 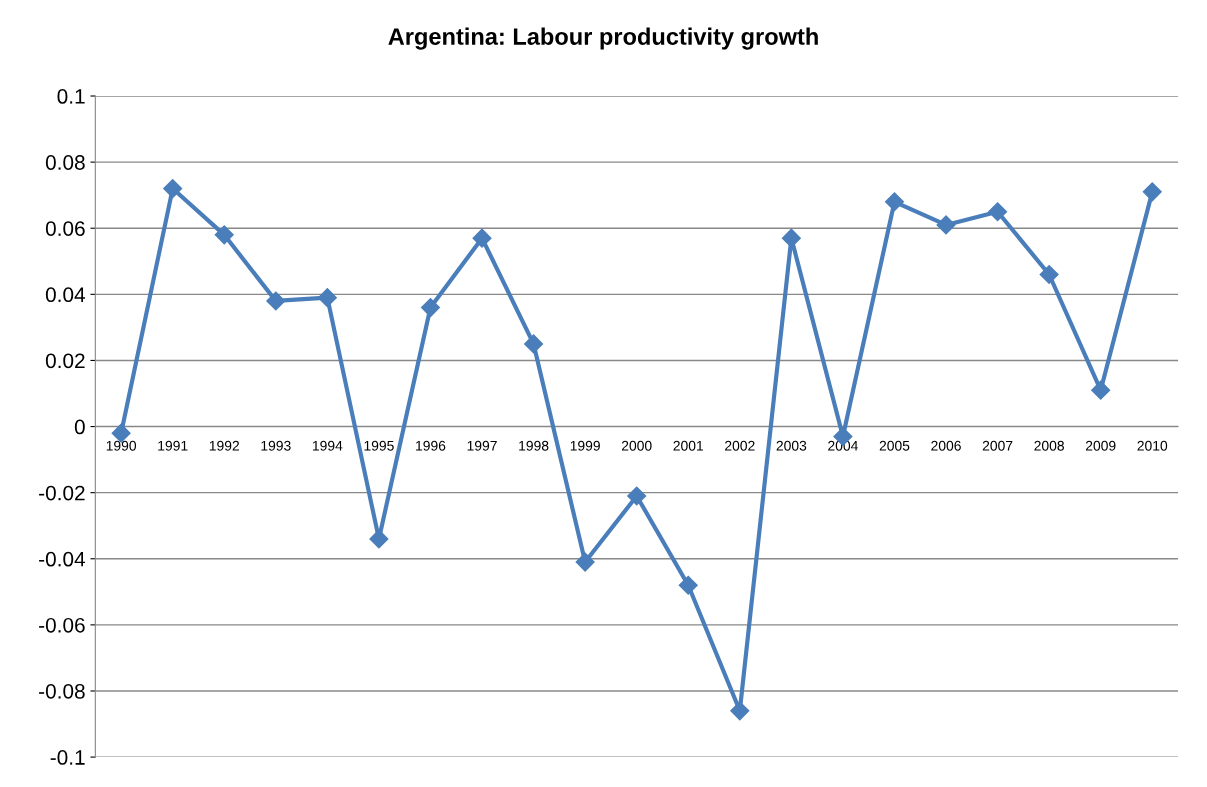 I want to click on x-tick-label: 1997, so click(x=482, y=445).